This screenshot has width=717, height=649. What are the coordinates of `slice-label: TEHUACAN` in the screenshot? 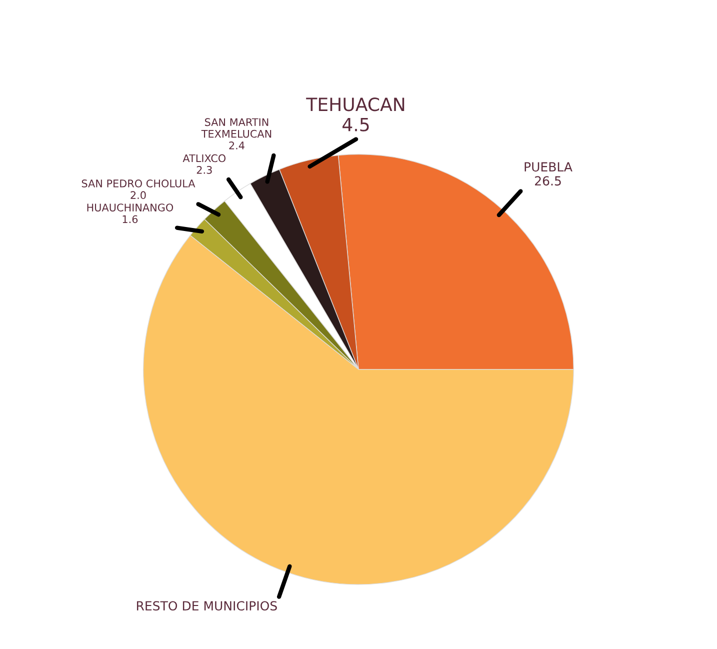 It's located at (355, 105).